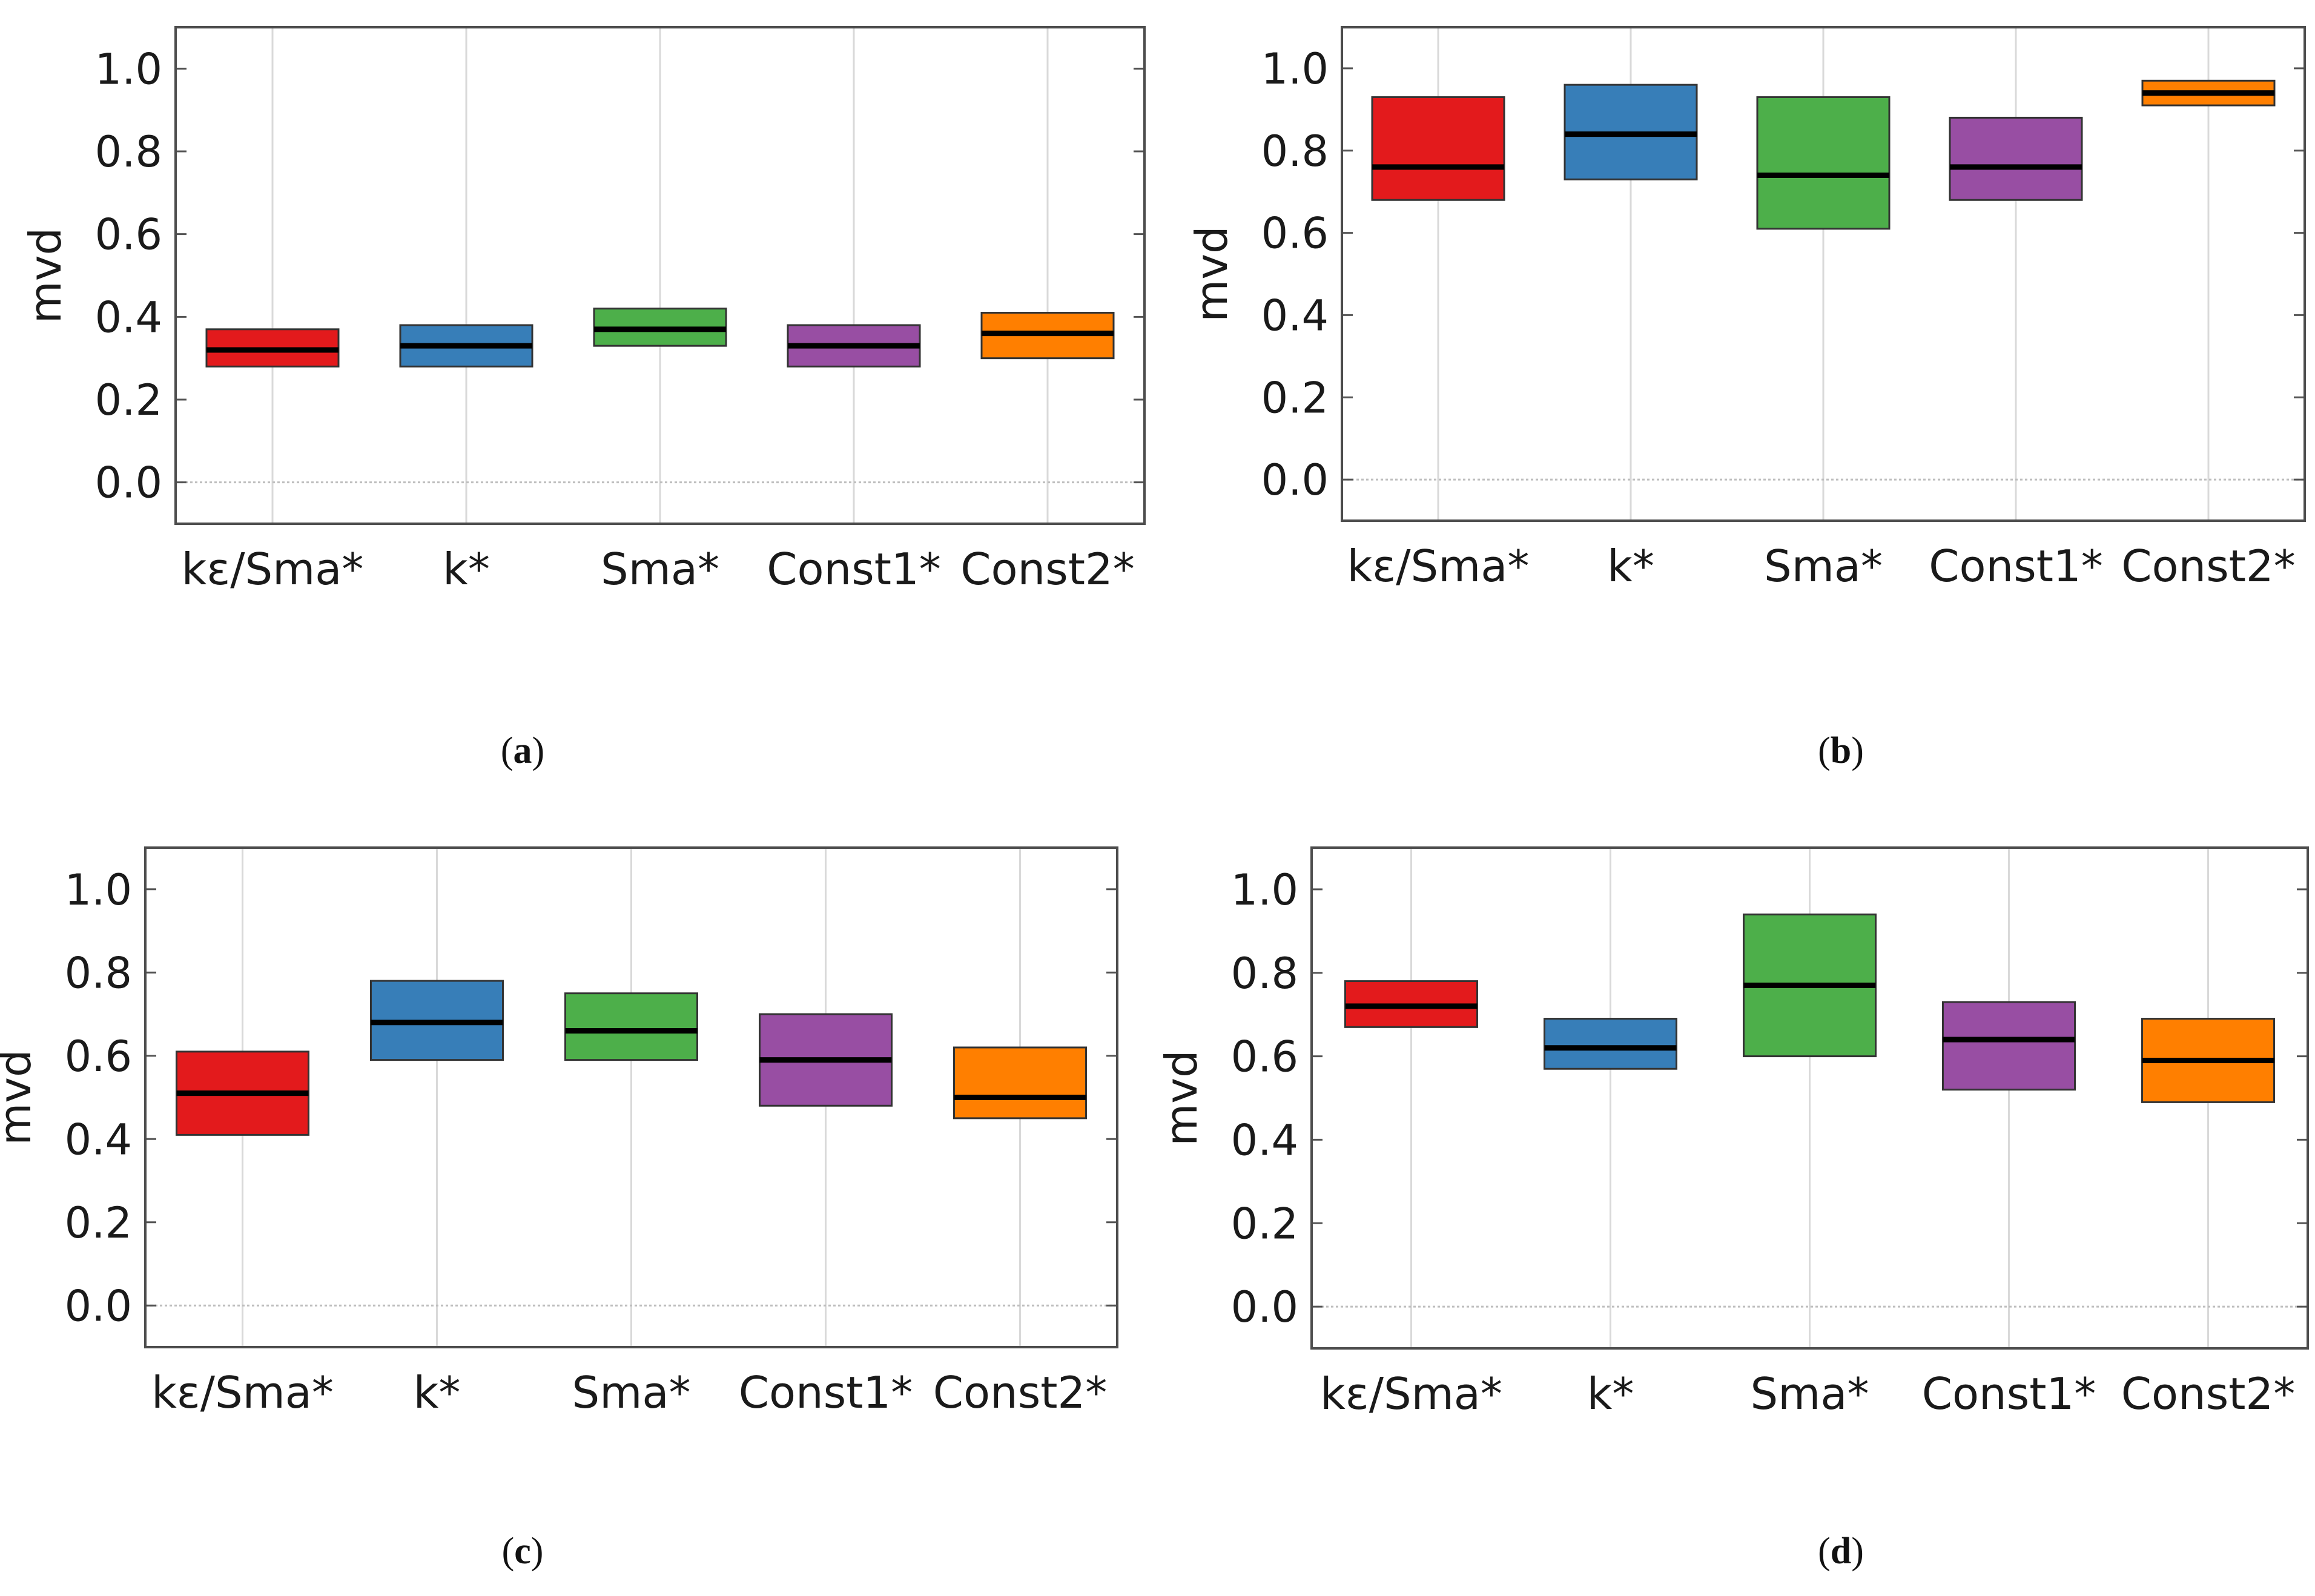 The image size is (2315, 1596). I want to click on panel-caption-letter: a, so click(522, 750).